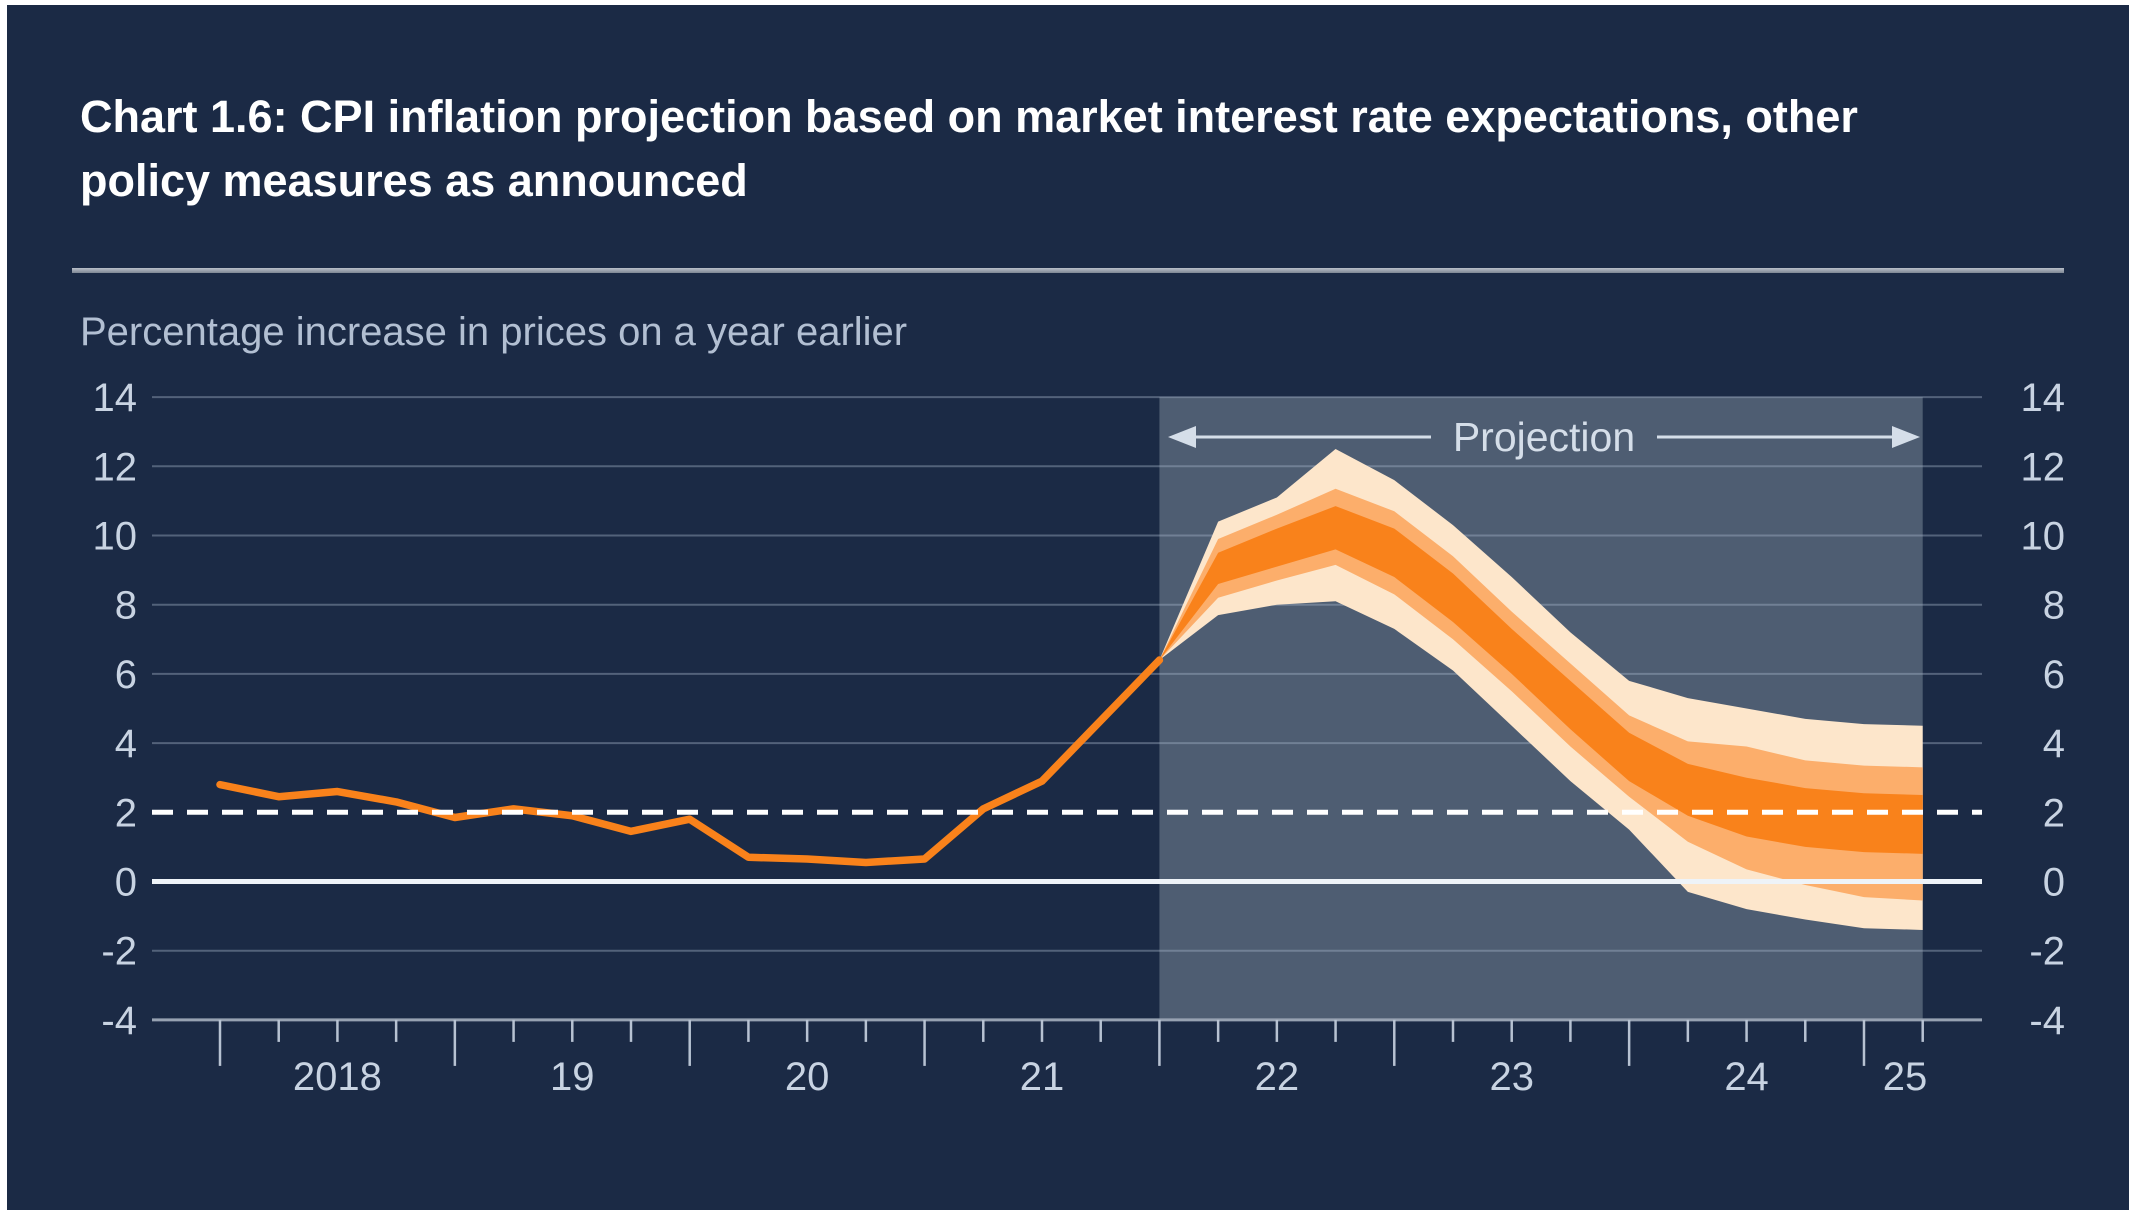 The height and width of the screenshot is (1214, 2136). I want to click on x-axis-ticks, so click(1071, 1042).